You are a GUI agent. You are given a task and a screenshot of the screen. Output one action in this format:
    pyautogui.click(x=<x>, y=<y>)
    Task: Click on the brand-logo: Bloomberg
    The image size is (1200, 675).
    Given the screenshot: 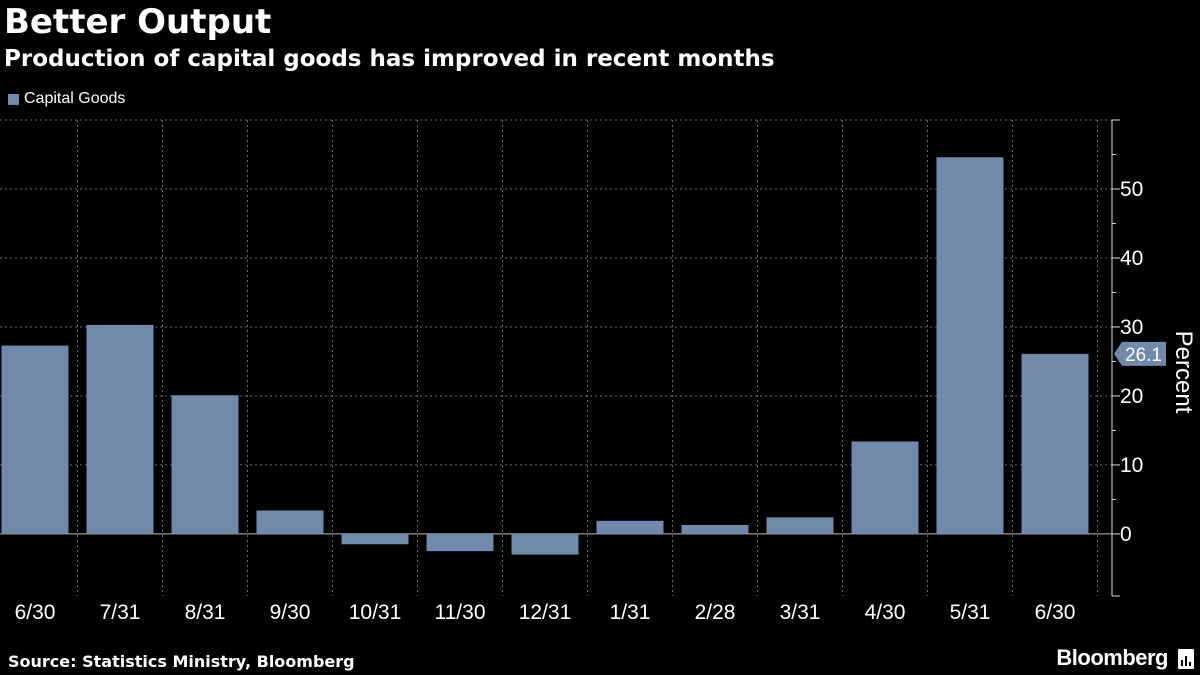 What is the action you would take?
    pyautogui.click(x=1112, y=657)
    